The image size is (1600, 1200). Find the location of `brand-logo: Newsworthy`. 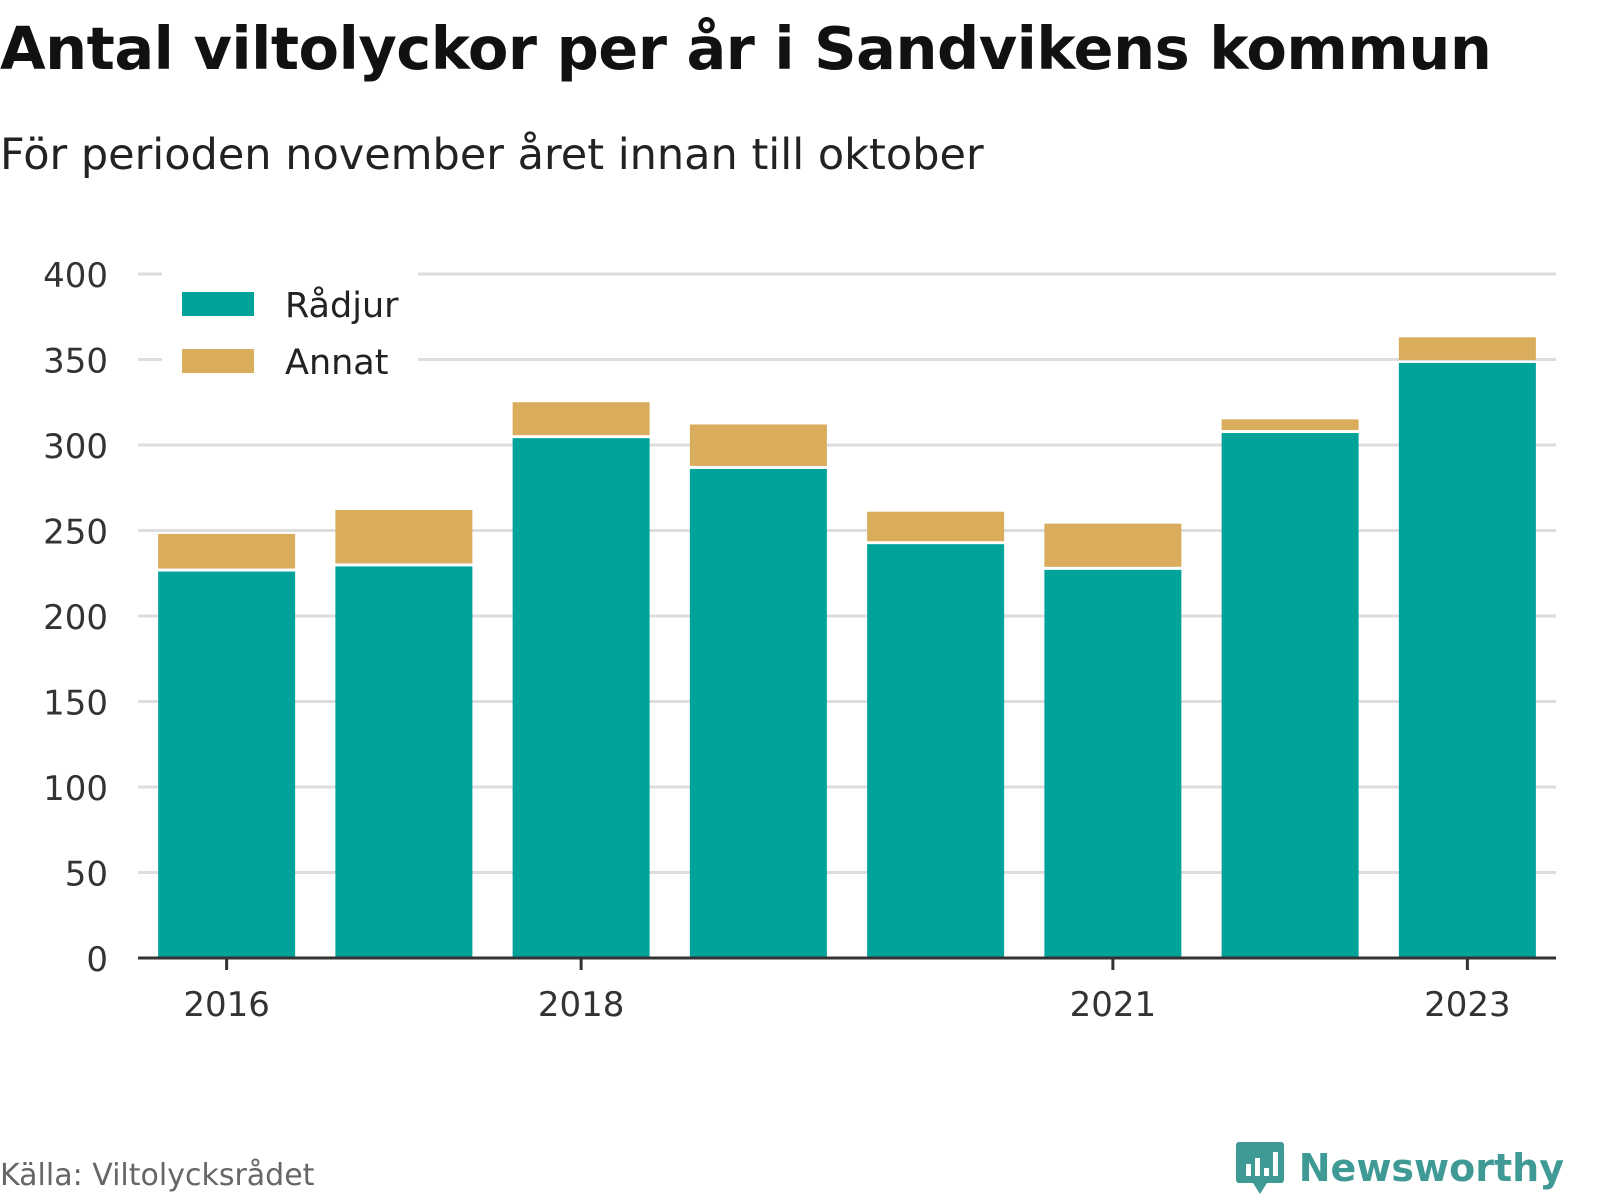

brand-logo: Newsworthy is located at coordinates (1399, 1168).